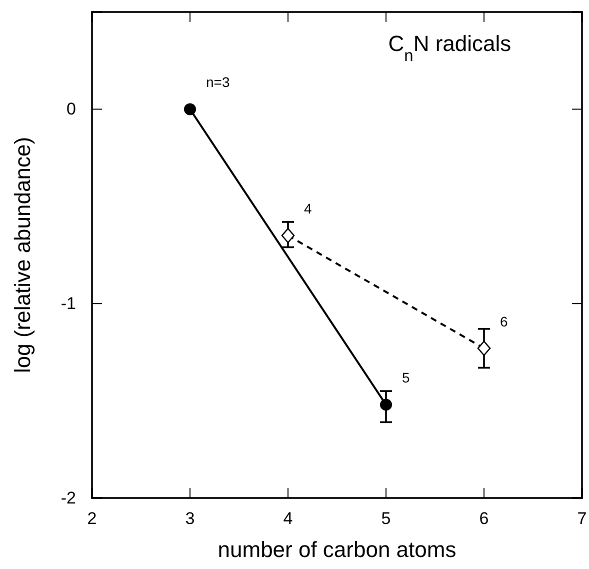 The width and height of the screenshot is (589, 569). What do you see at coordinates (504, 321) in the screenshot?
I see `annotation: 6` at bounding box center [504, 321].